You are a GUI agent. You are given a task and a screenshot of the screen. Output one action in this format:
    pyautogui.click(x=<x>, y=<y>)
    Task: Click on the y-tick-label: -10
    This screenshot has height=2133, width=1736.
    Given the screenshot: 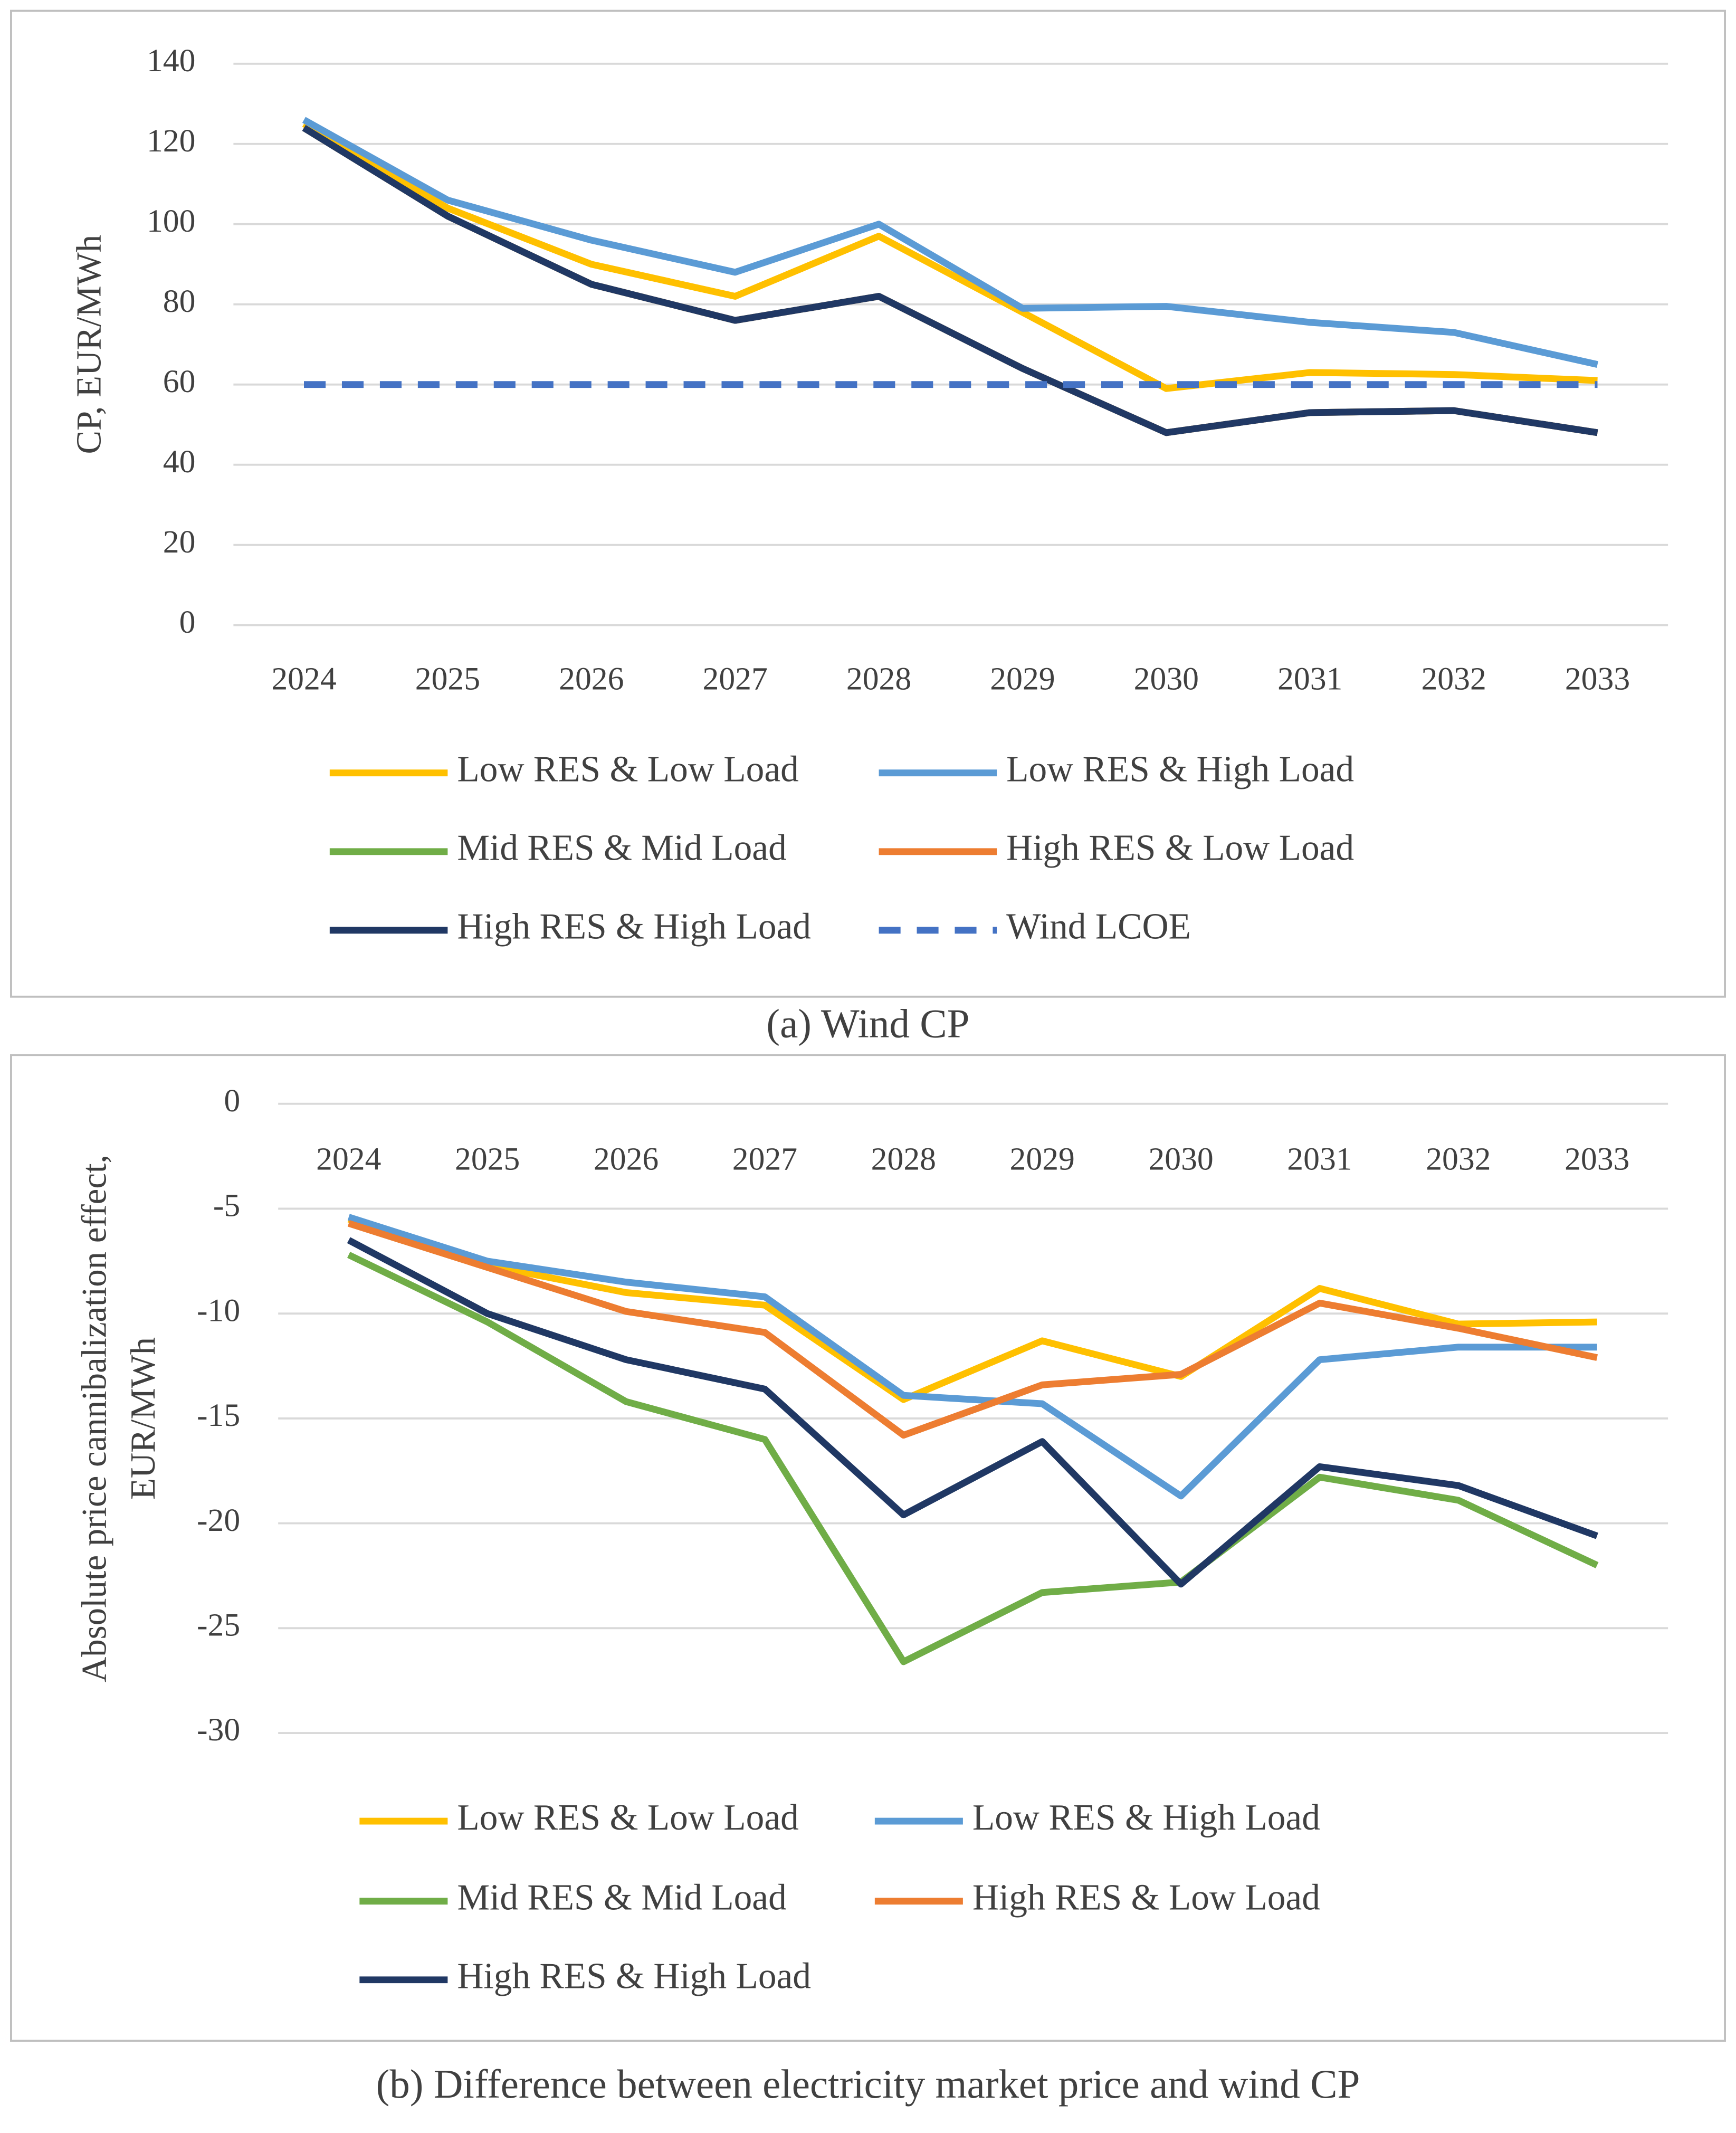 What is the action you would take?
    pyautogui.click(x=218, y=1310)
    